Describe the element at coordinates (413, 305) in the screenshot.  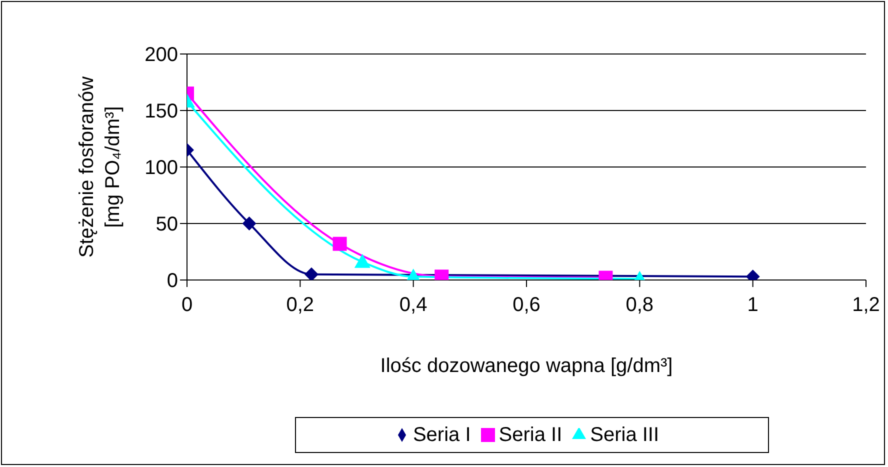
I see `x-tick-label: 0,4` at that location.